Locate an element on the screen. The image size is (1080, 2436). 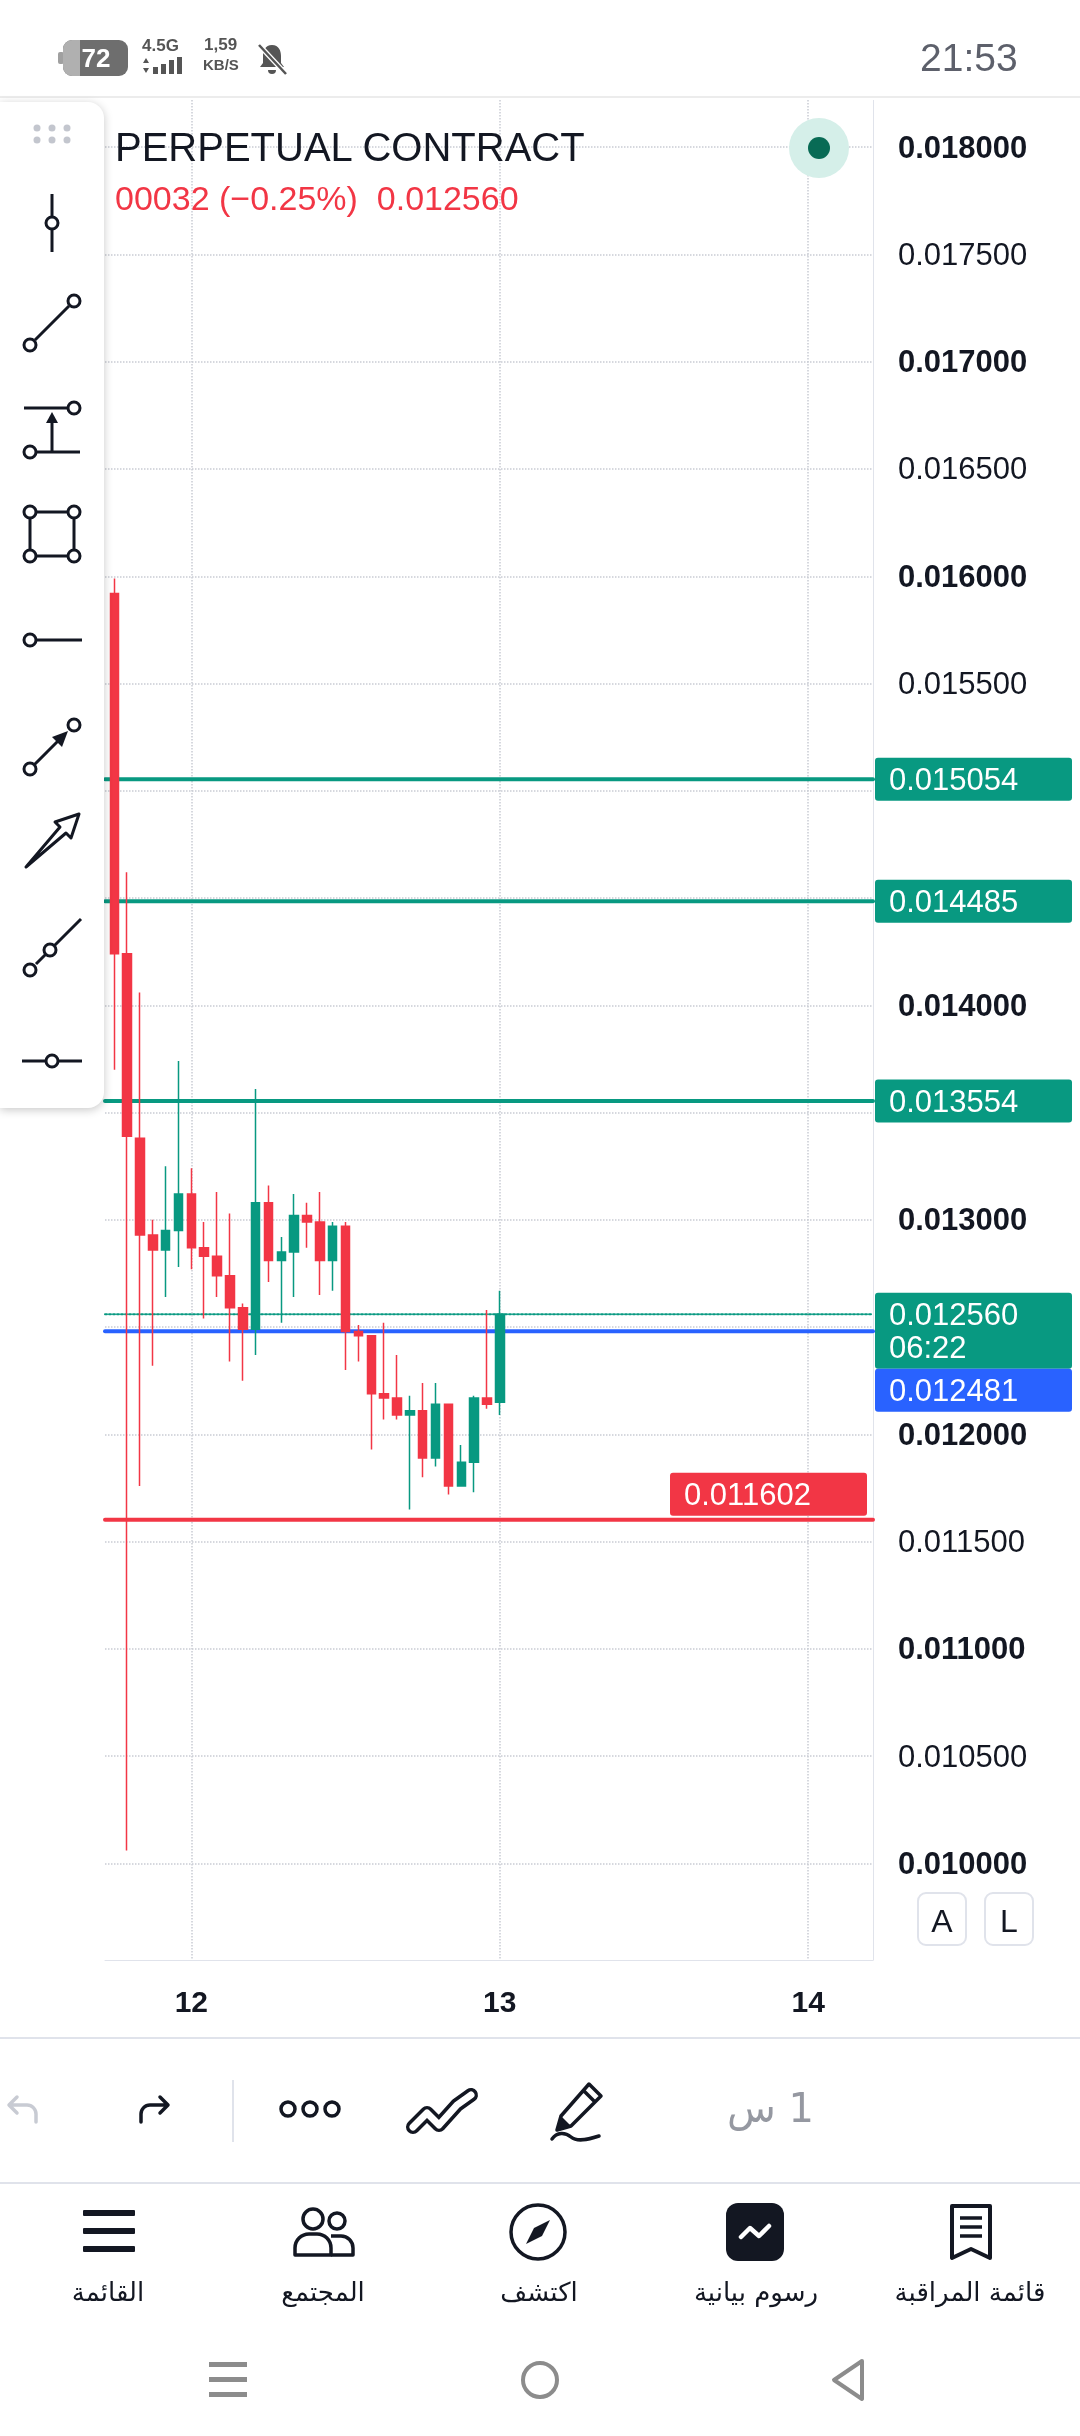
text: A is located at coordinates (942, 1919).